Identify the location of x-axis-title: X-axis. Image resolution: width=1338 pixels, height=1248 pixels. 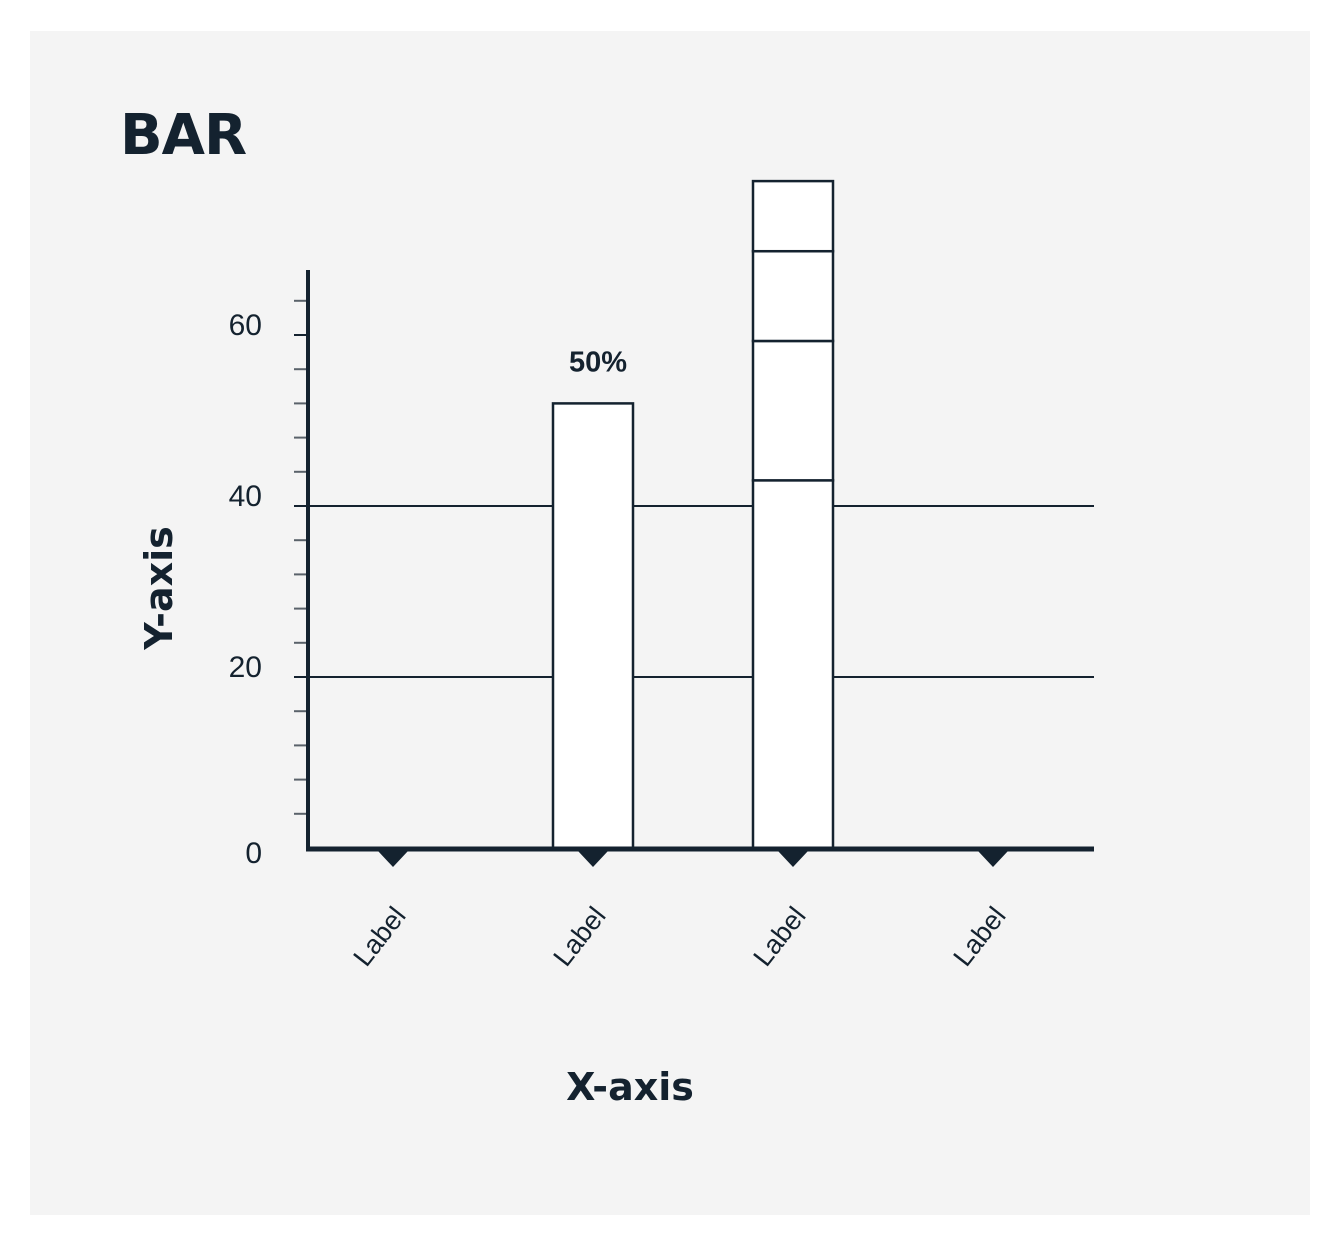
(630, 1087).